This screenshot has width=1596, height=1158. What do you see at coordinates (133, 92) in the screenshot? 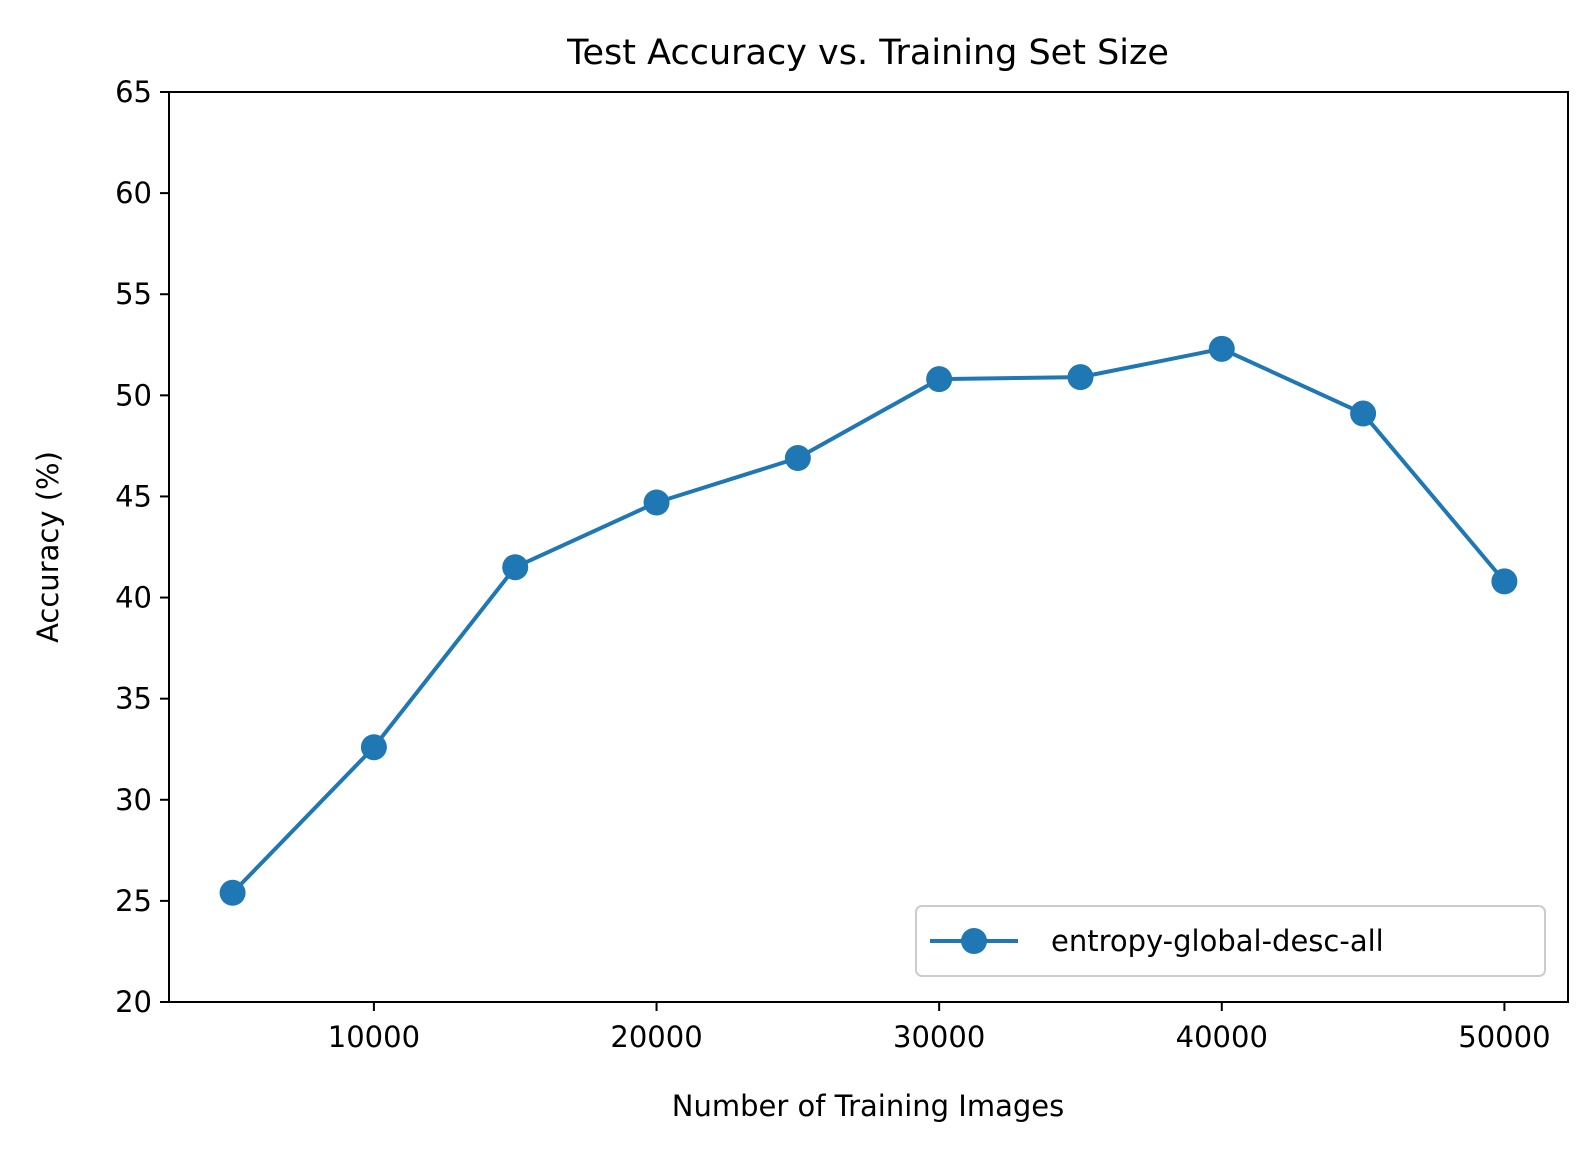
I see `y-tick-label: 65` at bounding box center [133, 92].